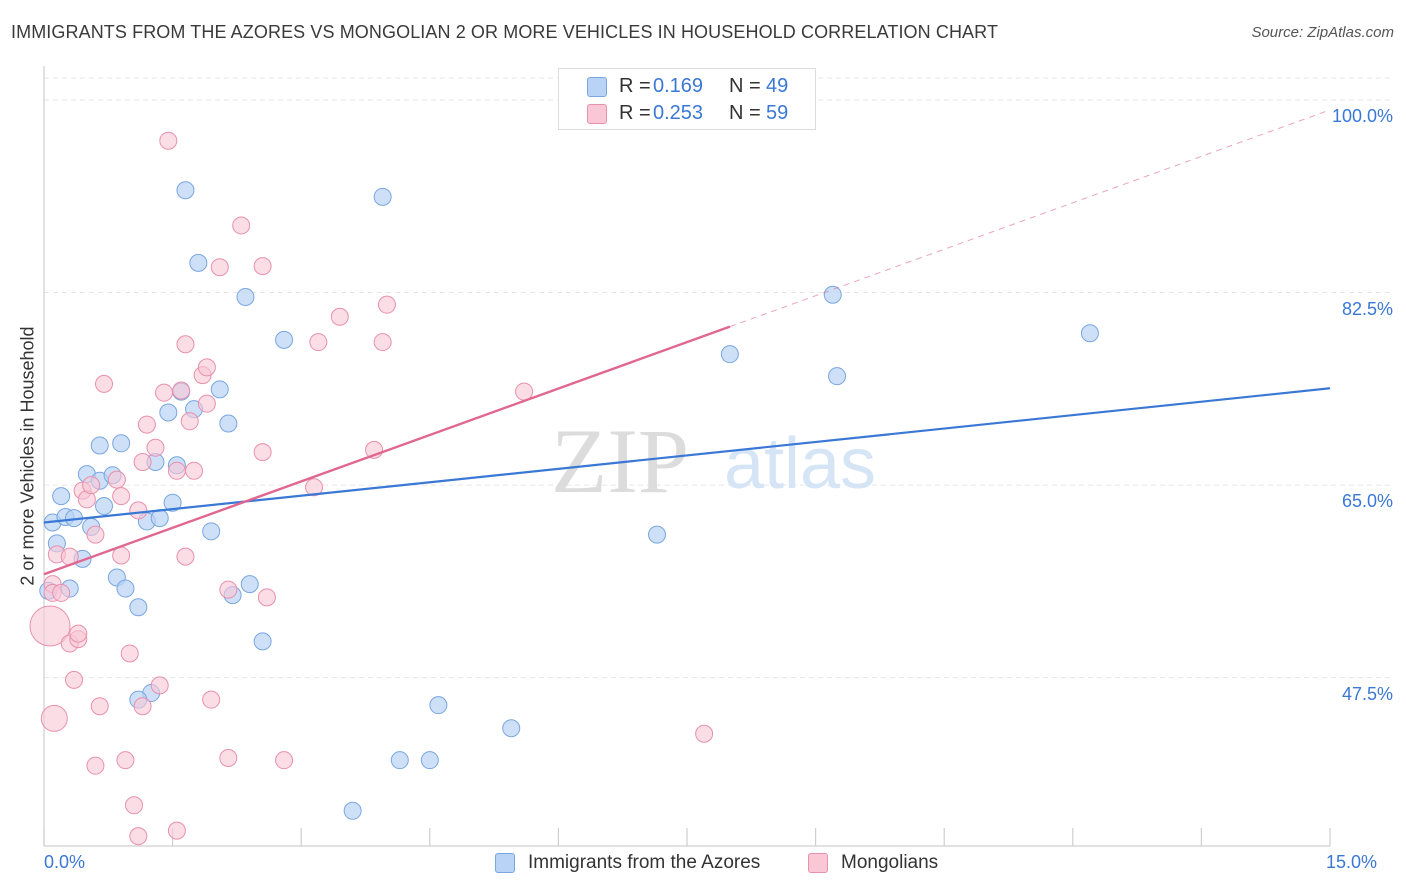  Describe the element at coordinates (777, 86) in the screenshot. I see `n-value: 49` at that location.